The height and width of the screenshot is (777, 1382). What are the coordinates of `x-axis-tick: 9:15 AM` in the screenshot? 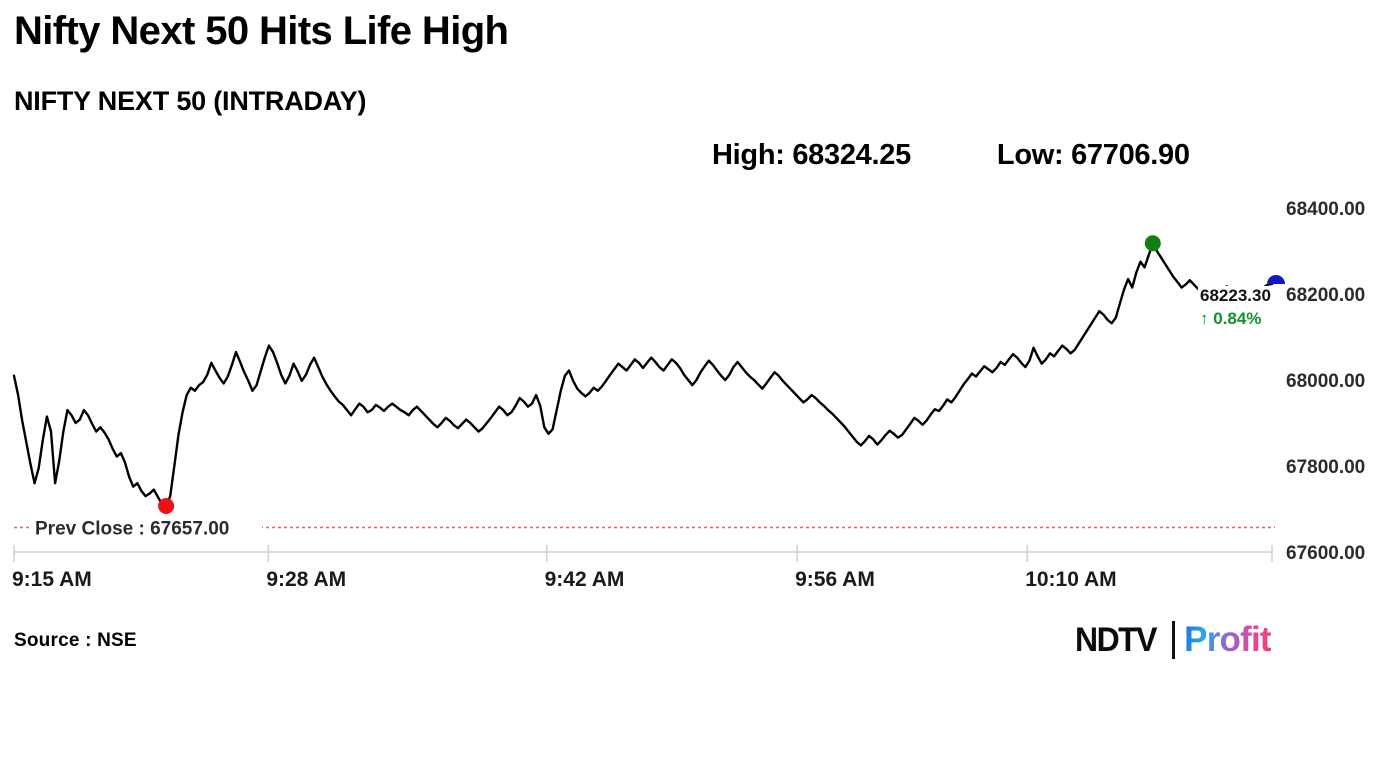 It's located at (52, 579).